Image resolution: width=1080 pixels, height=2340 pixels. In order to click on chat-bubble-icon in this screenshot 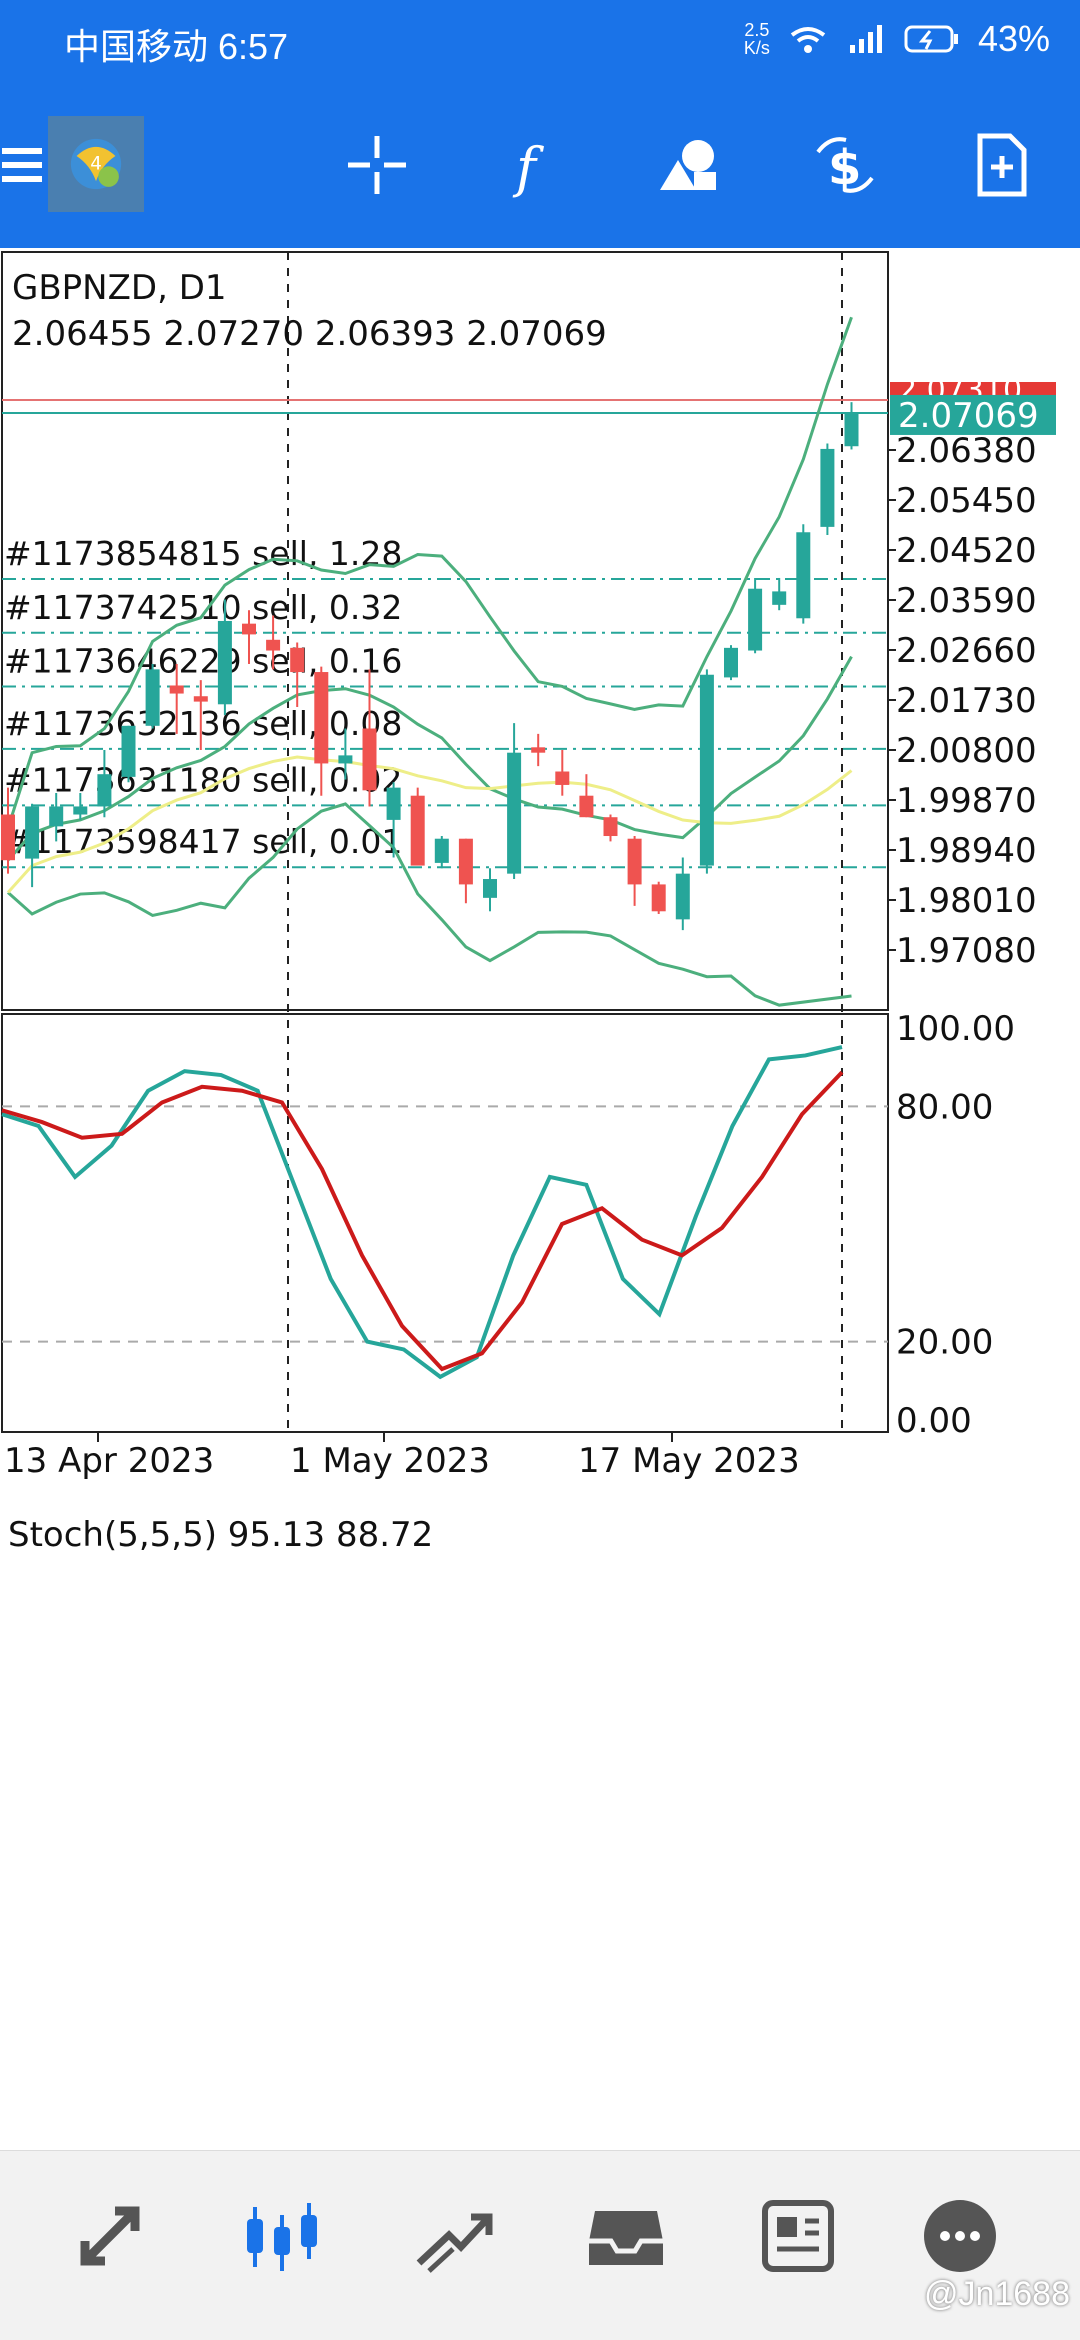, I will do `click(960, 2236)`.